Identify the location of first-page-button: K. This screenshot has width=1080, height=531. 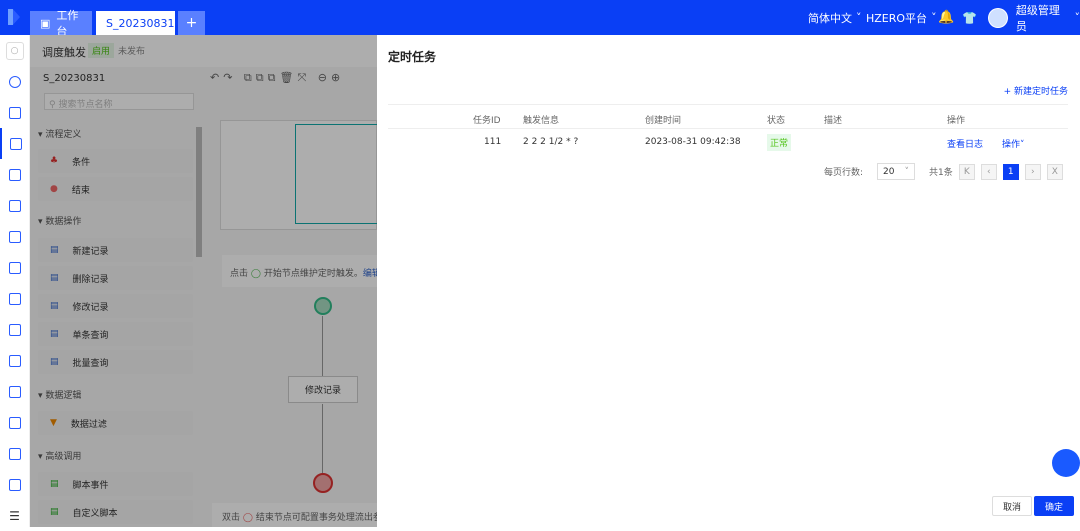
(967, 172).